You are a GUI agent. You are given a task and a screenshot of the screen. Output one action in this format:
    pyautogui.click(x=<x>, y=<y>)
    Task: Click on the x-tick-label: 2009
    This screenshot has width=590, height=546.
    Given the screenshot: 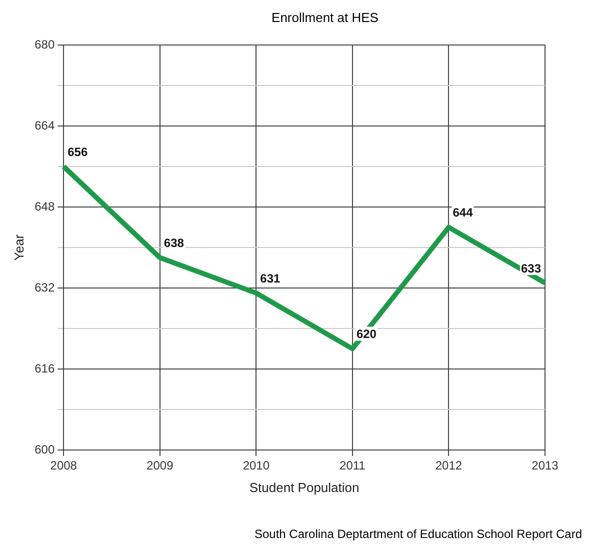 What is the action you would take?
    pyautogui.click(x=160, y=465)
    